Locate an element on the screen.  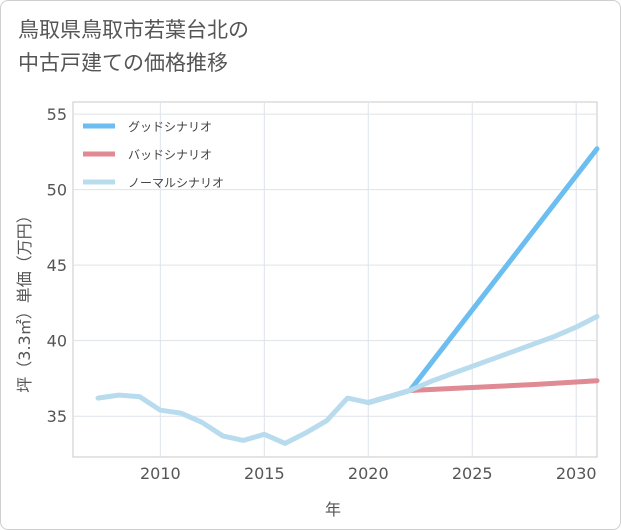
chart-title-line-1: 鳥取県鳥取市若葉台北の is located at coordinates (133, 30).